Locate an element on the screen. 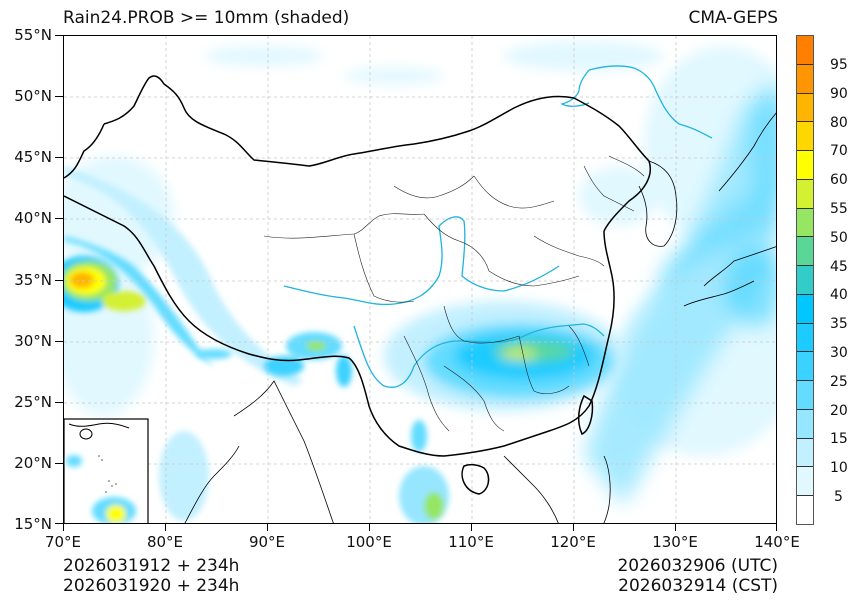 The width and height of the screenshot is (860, 610). colorbar-label: 70 is located at coordinates (839, 151).